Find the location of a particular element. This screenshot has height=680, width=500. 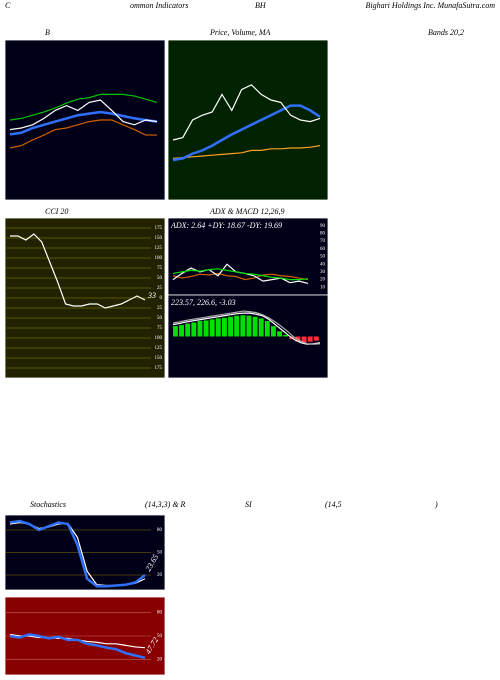

y-tick-label: 70 is located at coordinates (323, 241).